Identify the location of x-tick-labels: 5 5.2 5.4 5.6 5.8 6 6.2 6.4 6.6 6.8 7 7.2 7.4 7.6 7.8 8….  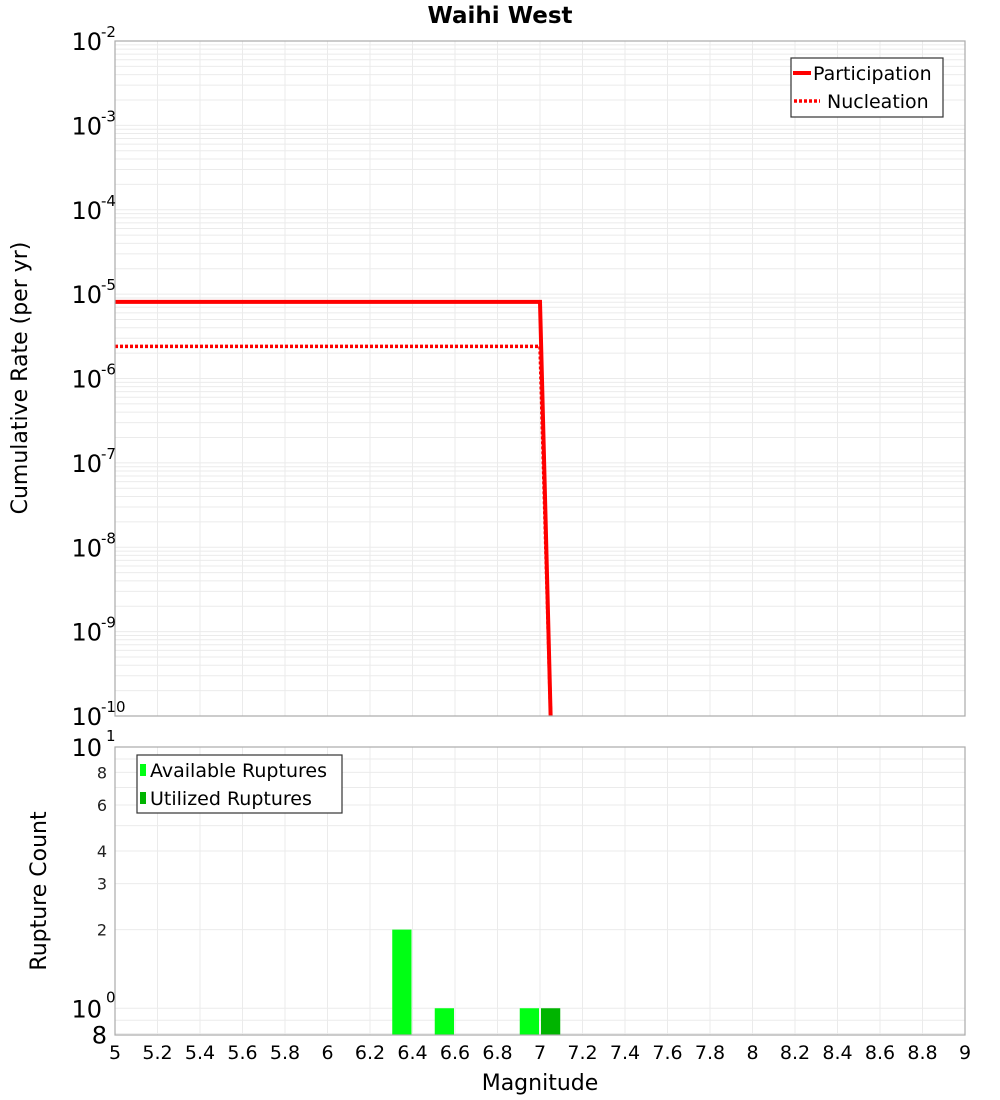
(540, 1053).